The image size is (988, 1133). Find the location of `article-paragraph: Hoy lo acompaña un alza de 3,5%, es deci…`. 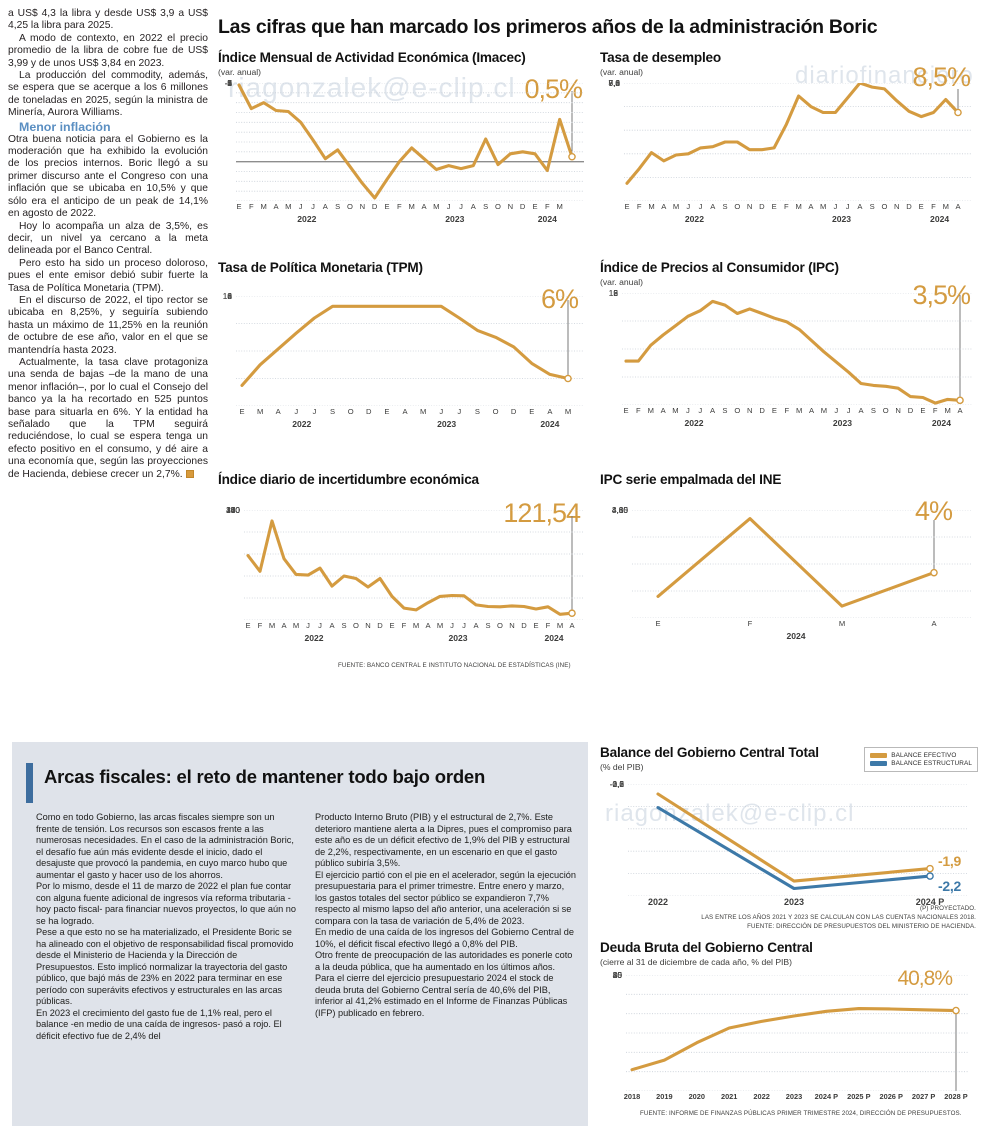

article-paragraph: Hoy lo acompaña un alza de 3,5%, es deci… is located at coordinates (108, 238).